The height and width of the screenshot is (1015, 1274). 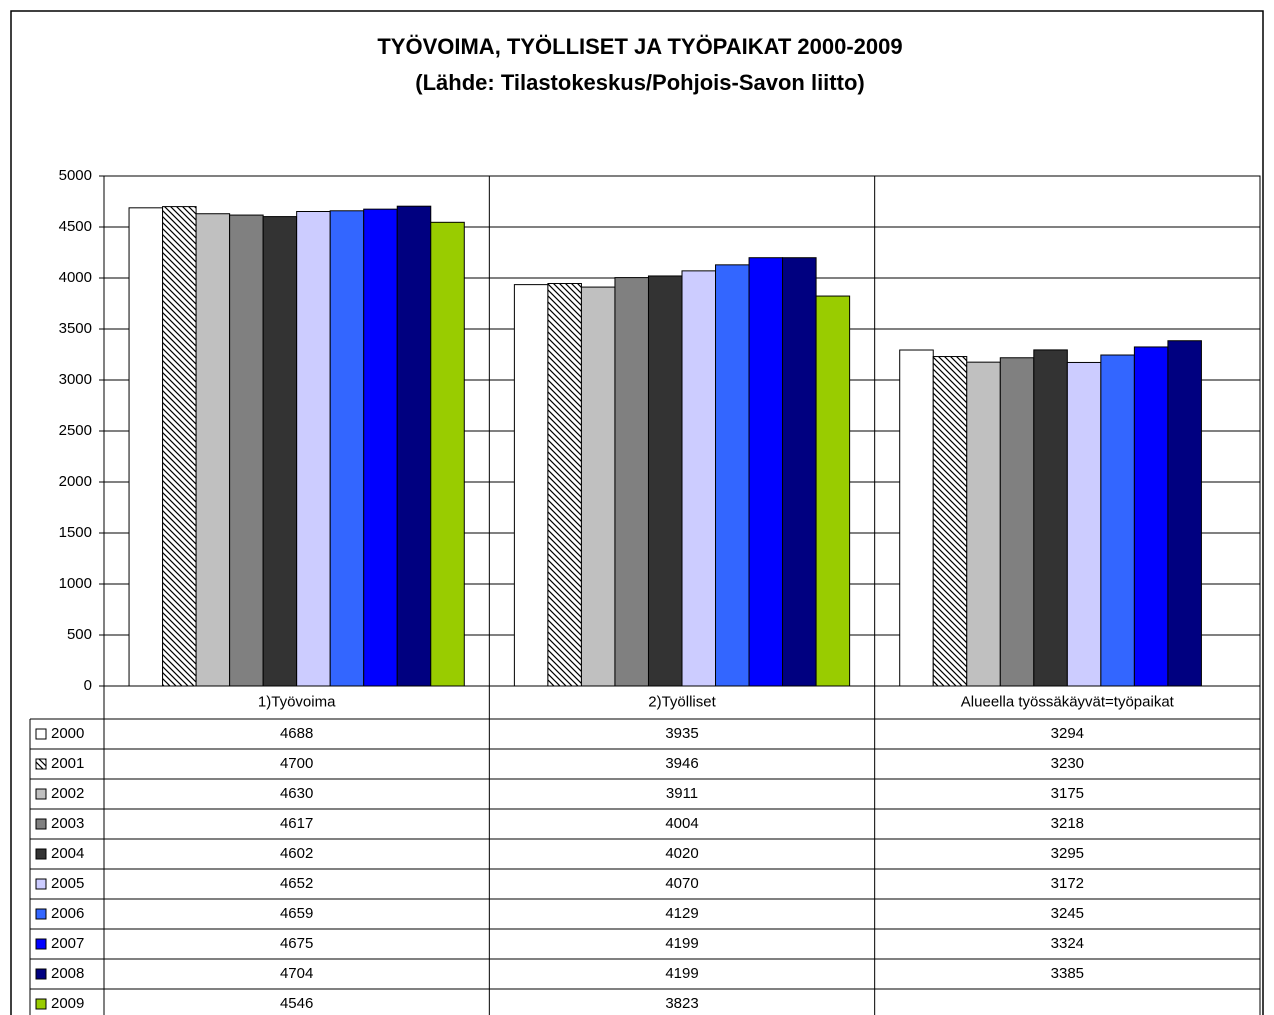 I want to click on legend-label: 2009, so click(x=67, y=1003).